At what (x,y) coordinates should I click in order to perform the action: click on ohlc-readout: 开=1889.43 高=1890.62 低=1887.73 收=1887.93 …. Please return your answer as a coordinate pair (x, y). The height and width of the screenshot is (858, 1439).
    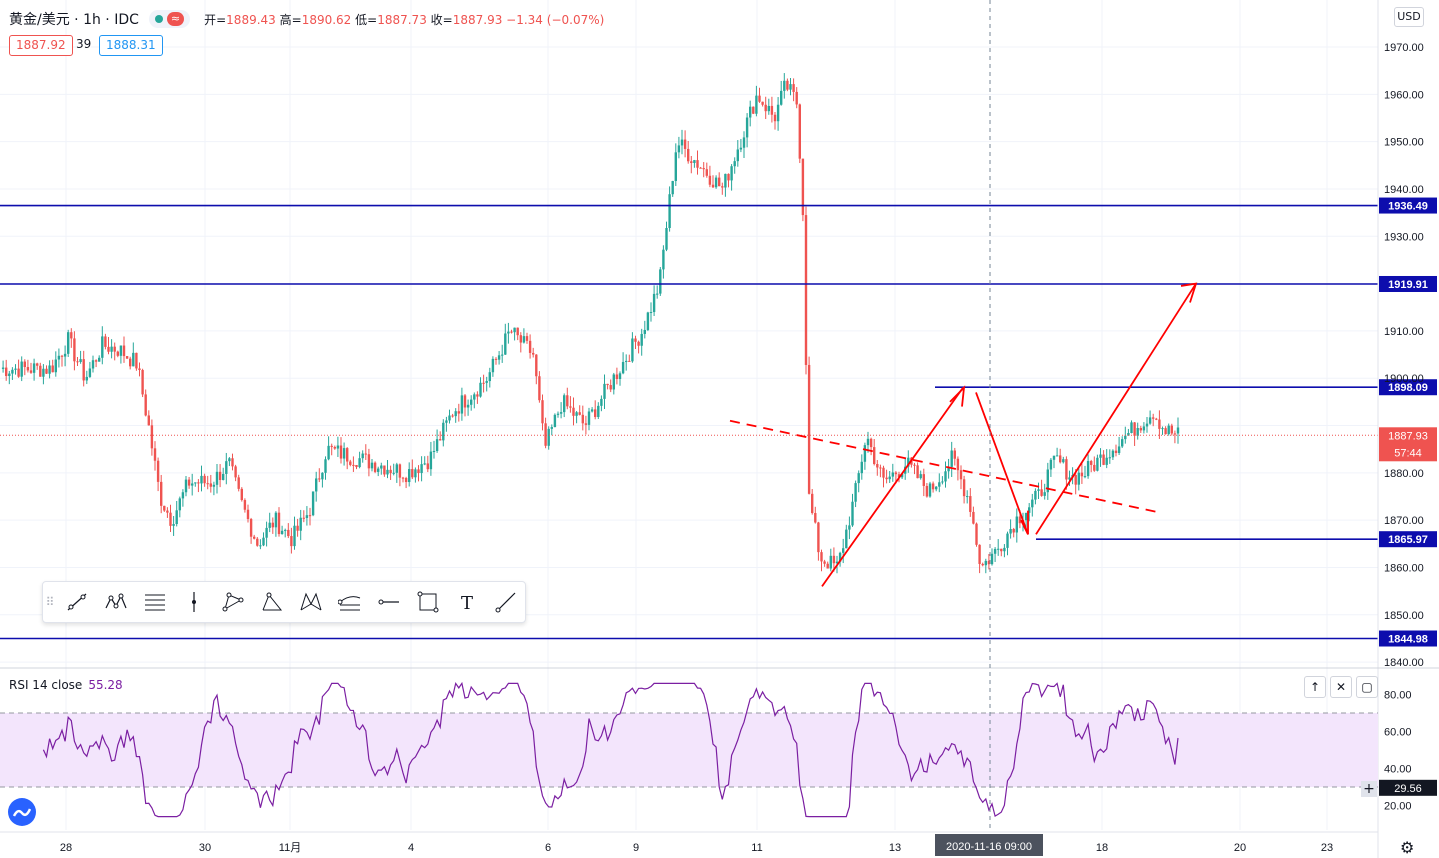
    Looking at the image, I should click on (404, 19).